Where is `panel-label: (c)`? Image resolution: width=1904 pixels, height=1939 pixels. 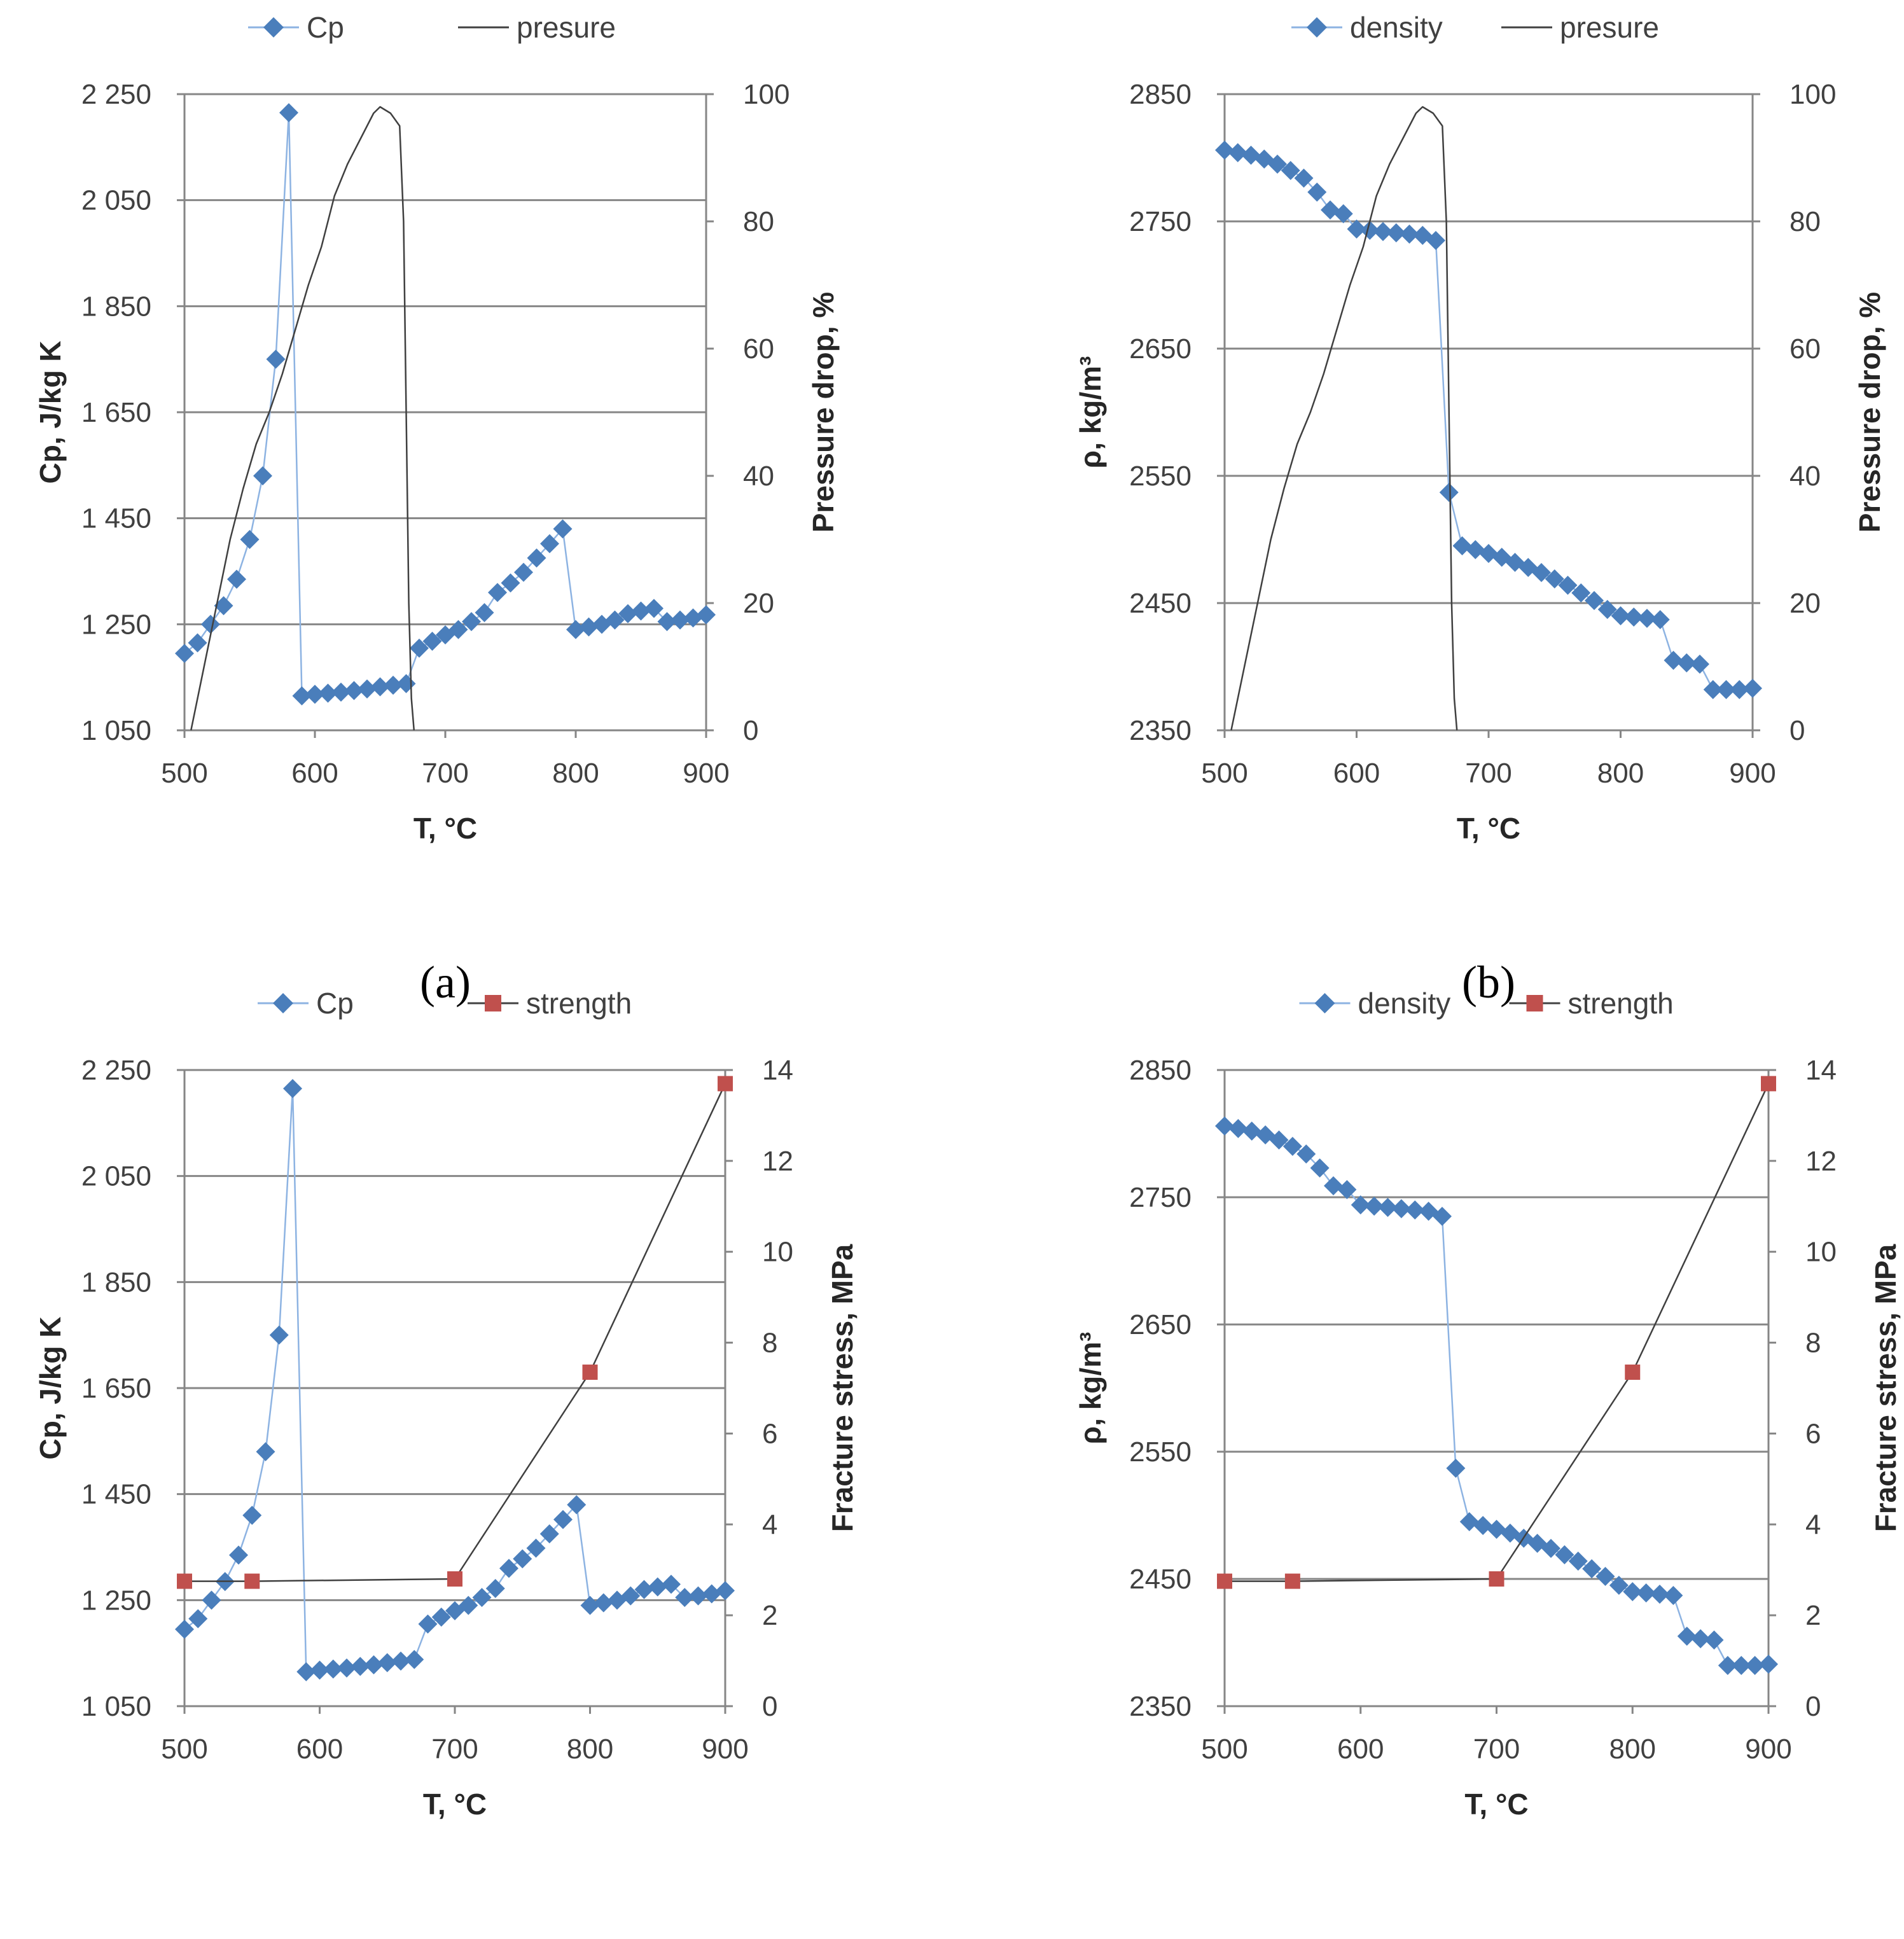
panel-label: (c) is located at coordinates (454, 1936).